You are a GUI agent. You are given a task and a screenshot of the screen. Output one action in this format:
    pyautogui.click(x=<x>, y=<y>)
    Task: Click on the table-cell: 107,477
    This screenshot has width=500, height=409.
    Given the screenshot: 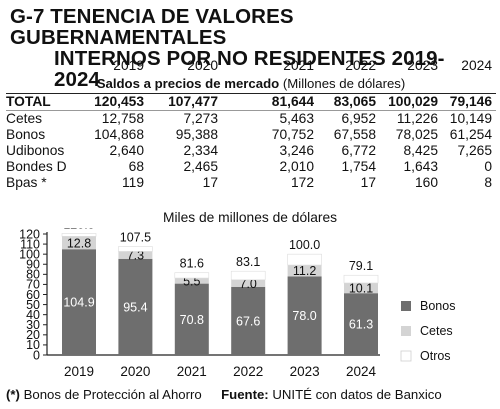 What is the action you would take?
    pyautogui.click(x=185, y=102)
    